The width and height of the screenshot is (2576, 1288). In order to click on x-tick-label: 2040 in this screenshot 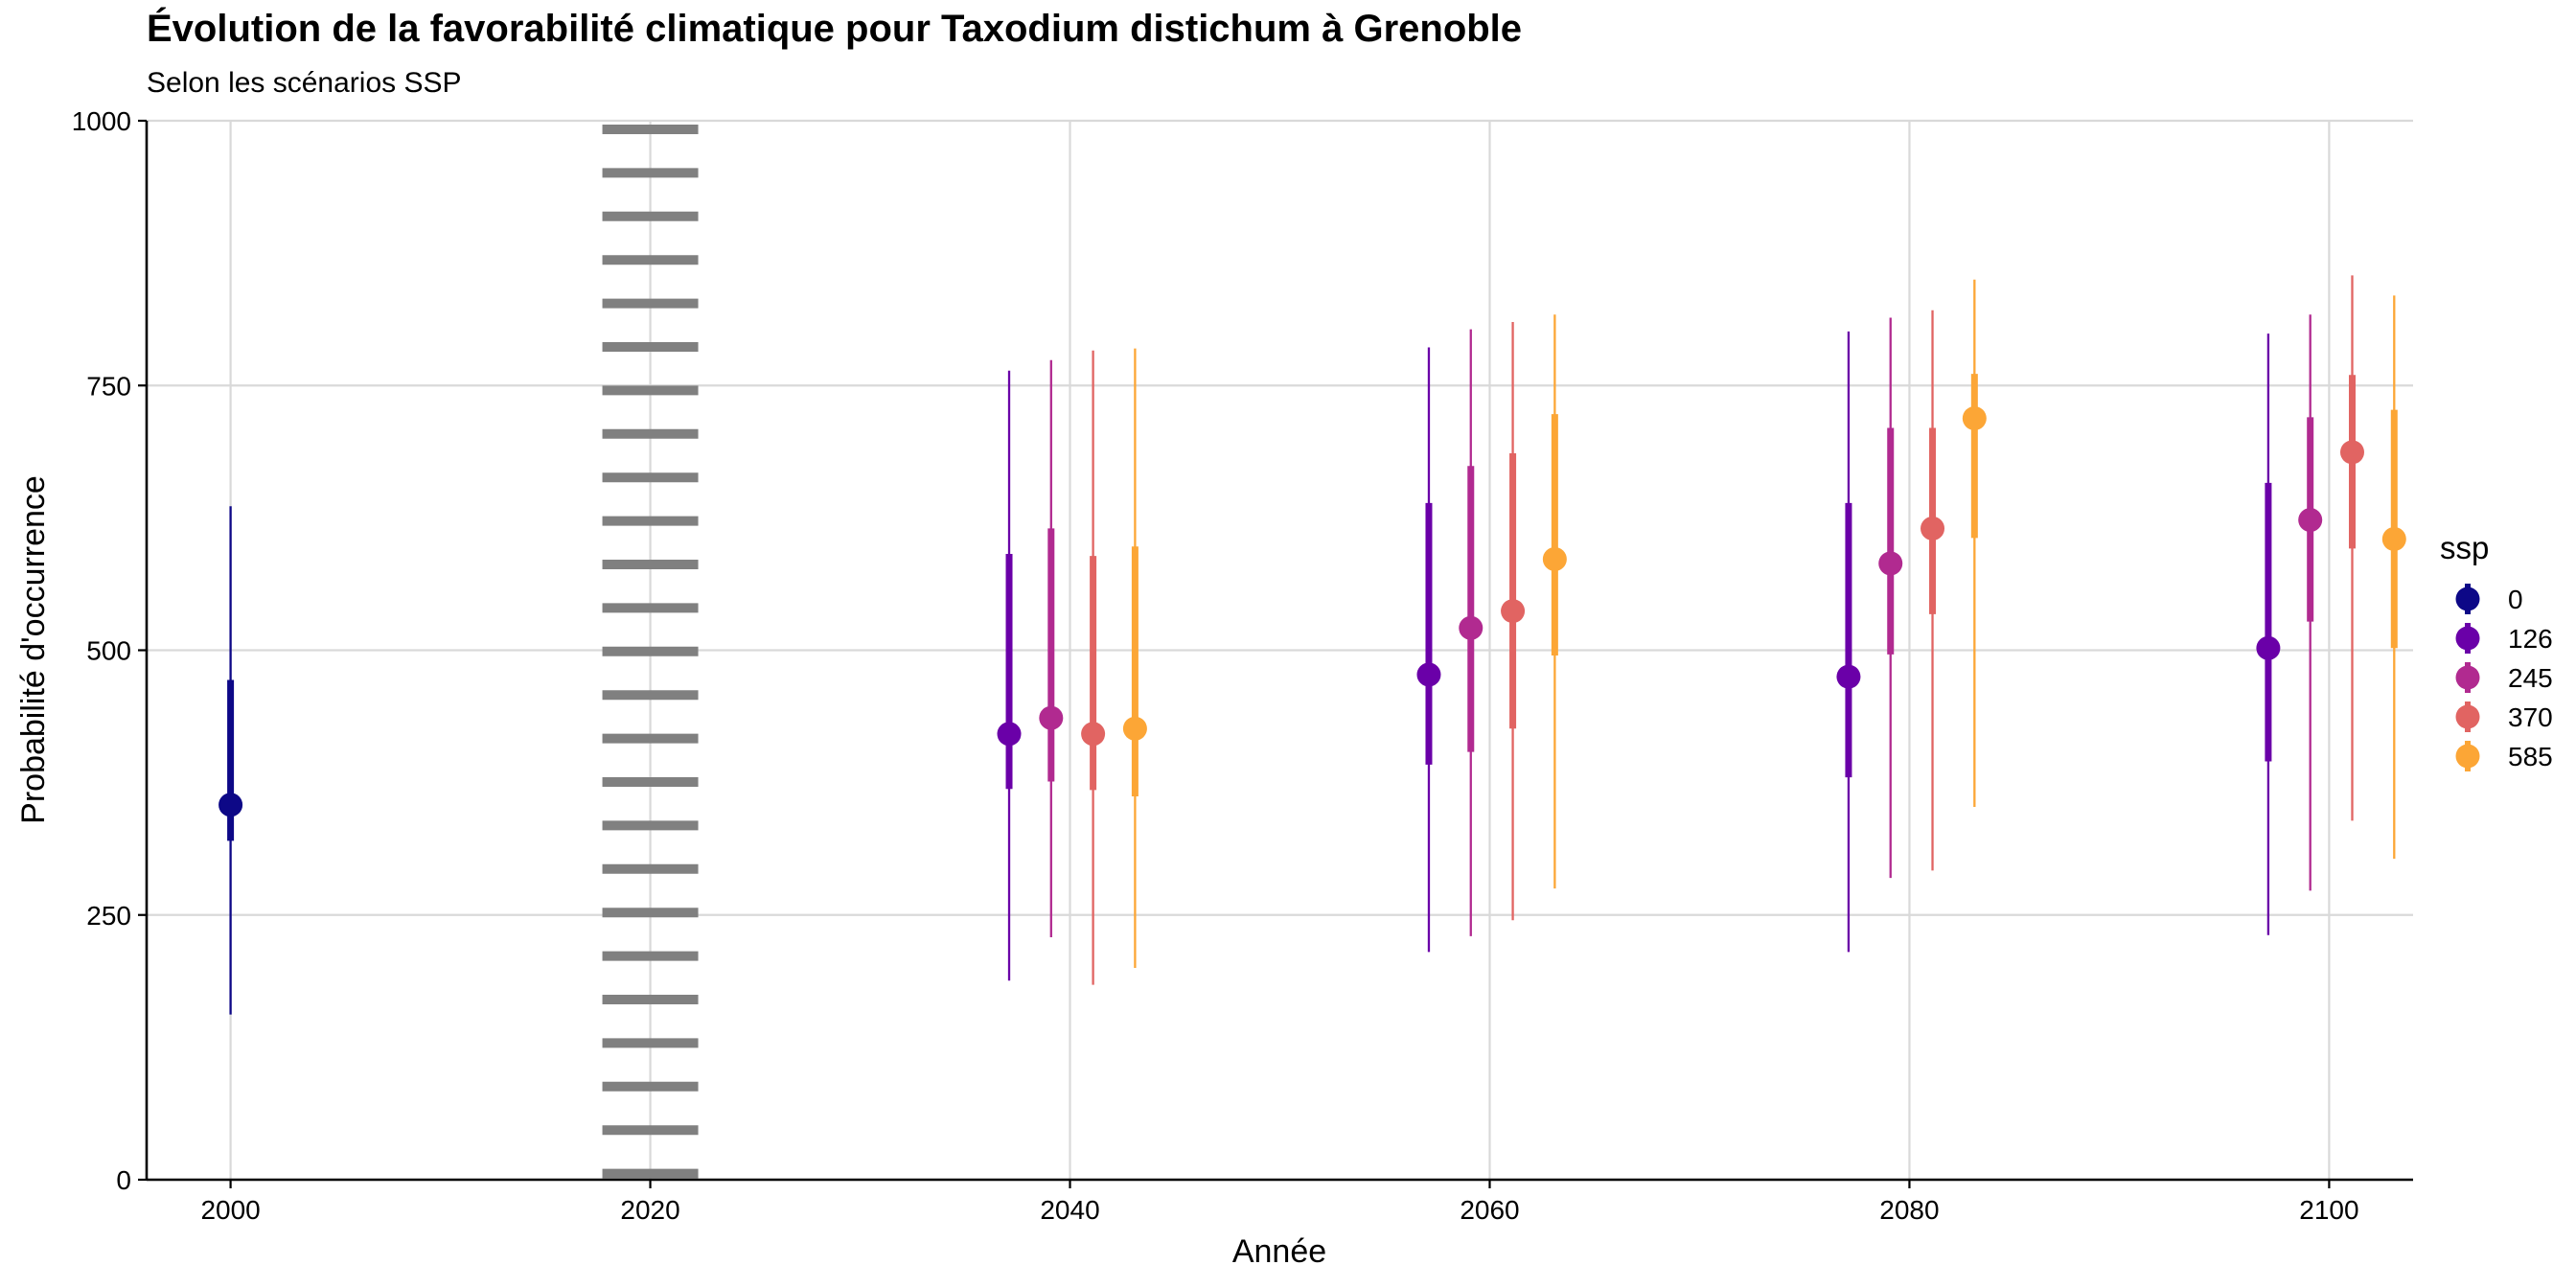, I will do `click(1069, 1210)`.